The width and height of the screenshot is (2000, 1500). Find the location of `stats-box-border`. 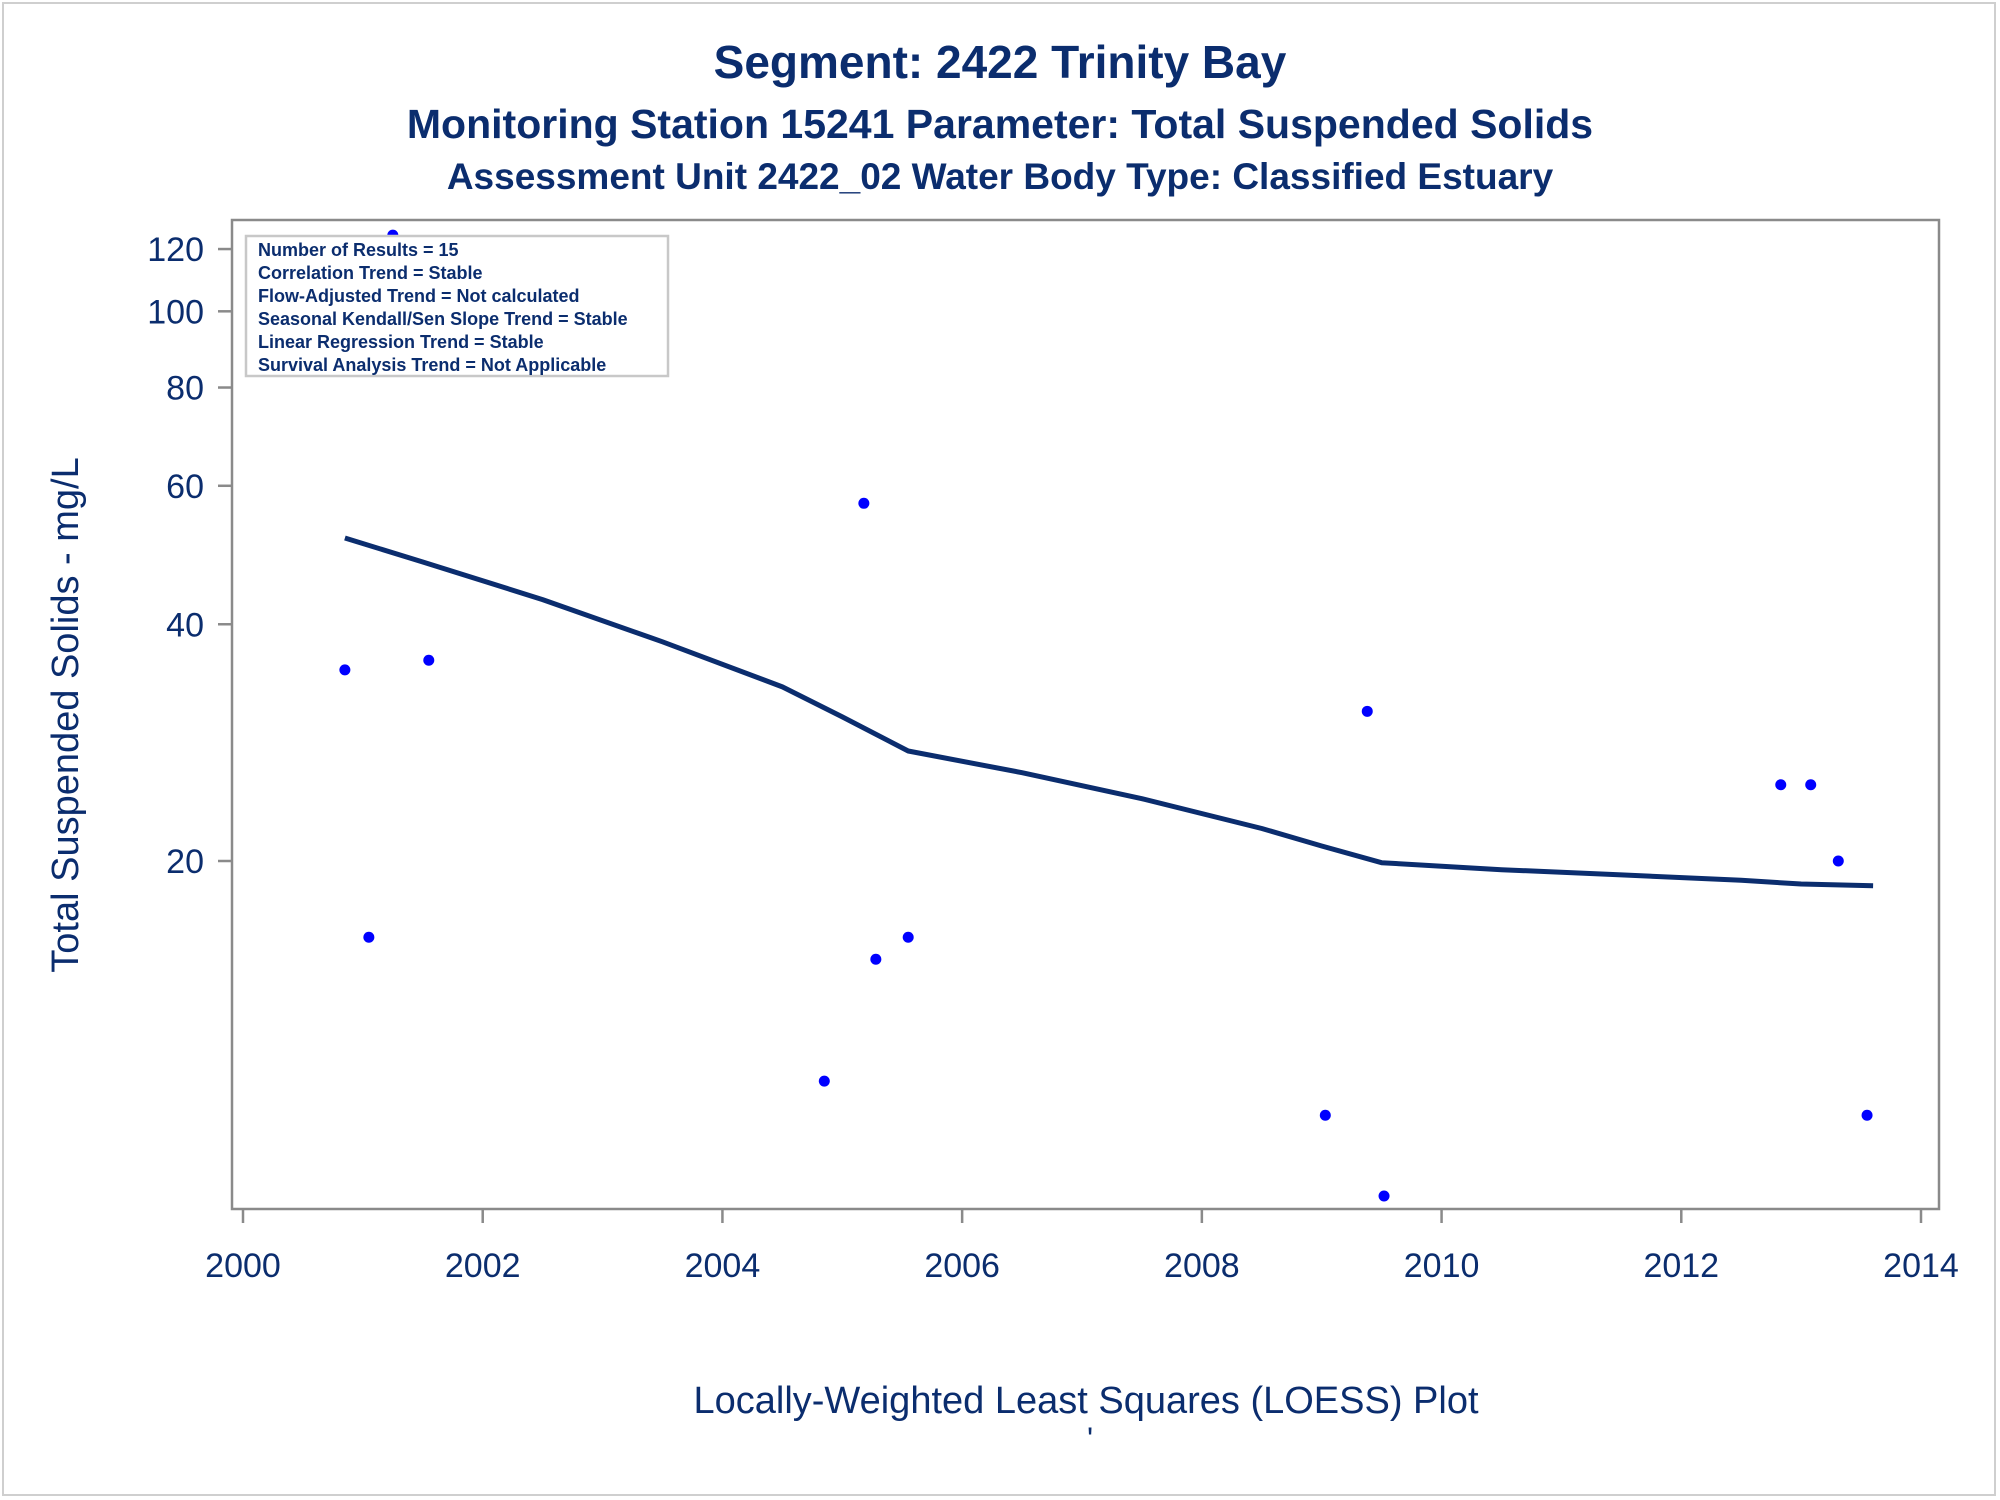

stats-box-border is located at coordinates (457, 306).